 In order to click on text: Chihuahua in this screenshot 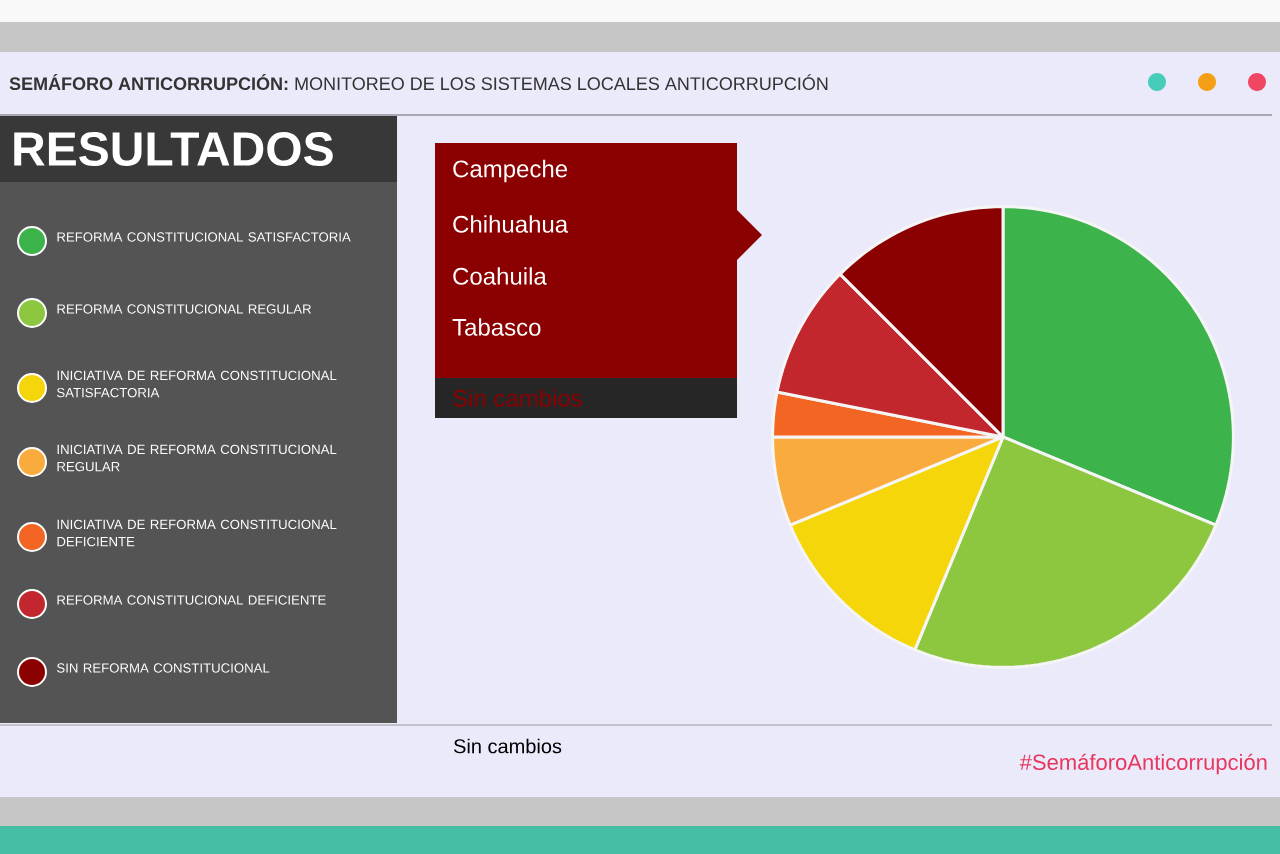, I will do `click(511, 224)`.